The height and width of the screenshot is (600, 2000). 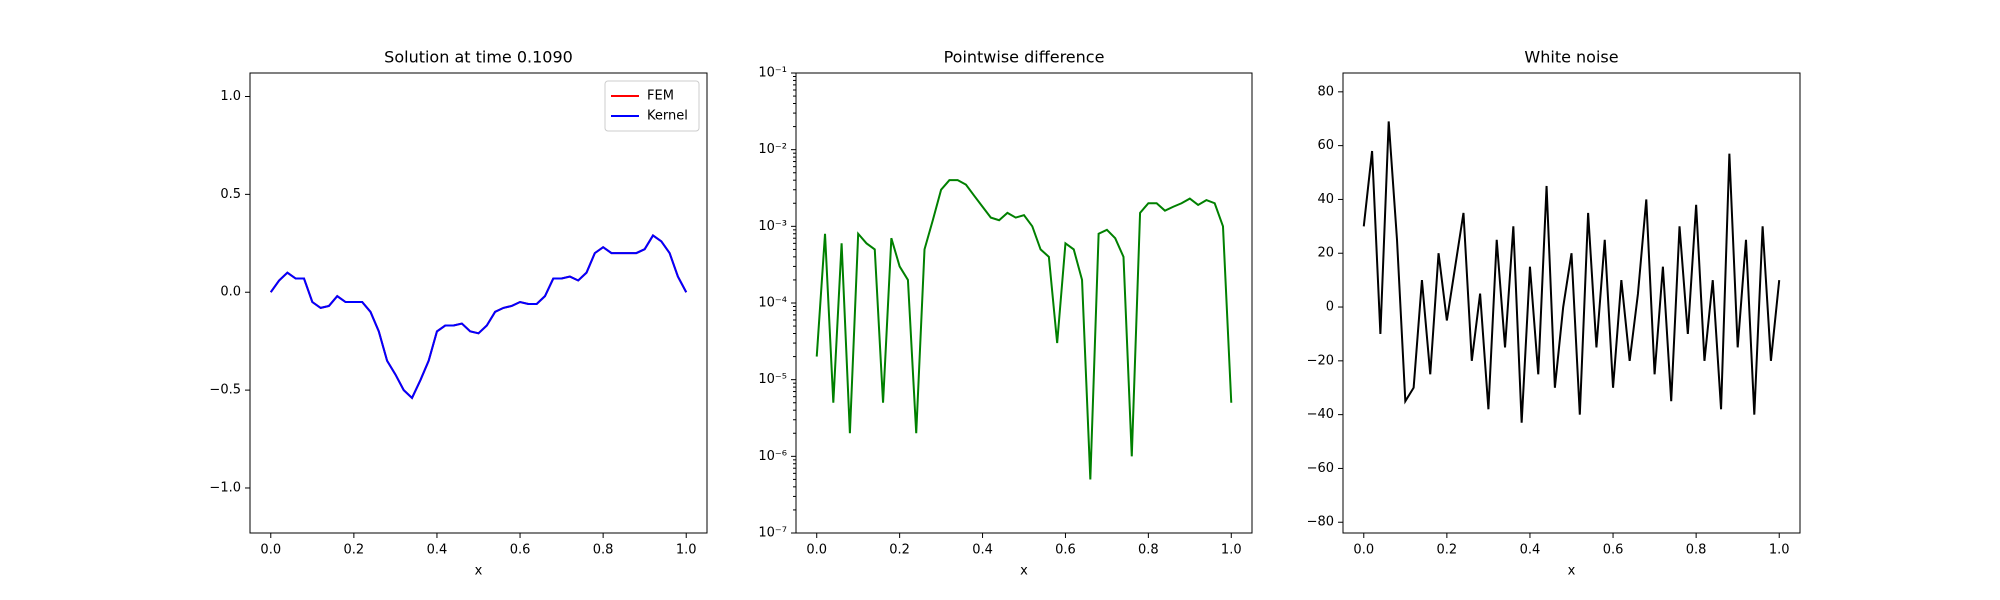 I want to click on y-tick-label: −80, so click(x=1320, y=522).